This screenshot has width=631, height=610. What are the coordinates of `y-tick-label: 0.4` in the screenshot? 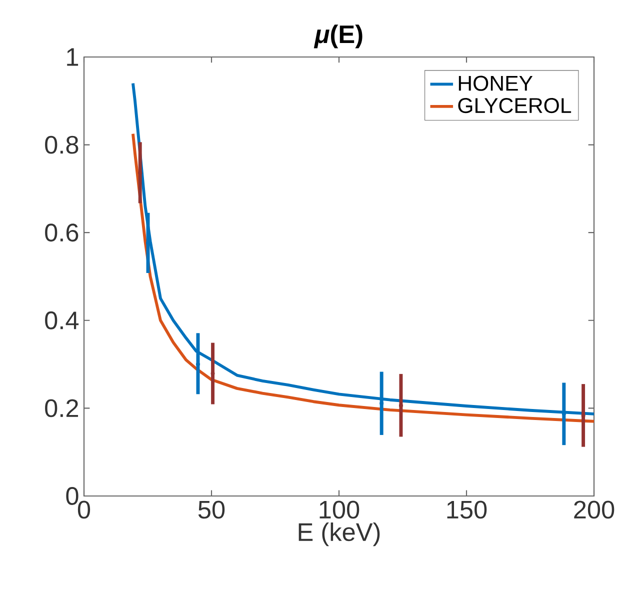 It's located at (62, 320).